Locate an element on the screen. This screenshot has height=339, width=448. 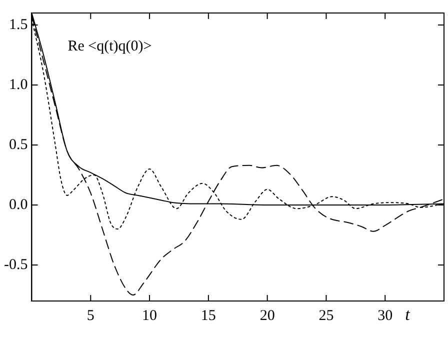
x-tick-label: 20 is located at coordinates (267, 316).